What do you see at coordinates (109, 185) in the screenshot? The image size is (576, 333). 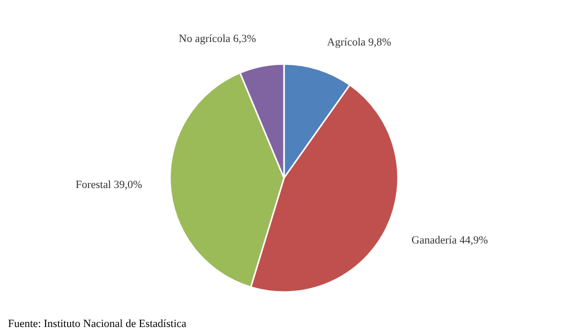 I see `slice-label: Forestal 39,0%` at bounding box center [109, 185].